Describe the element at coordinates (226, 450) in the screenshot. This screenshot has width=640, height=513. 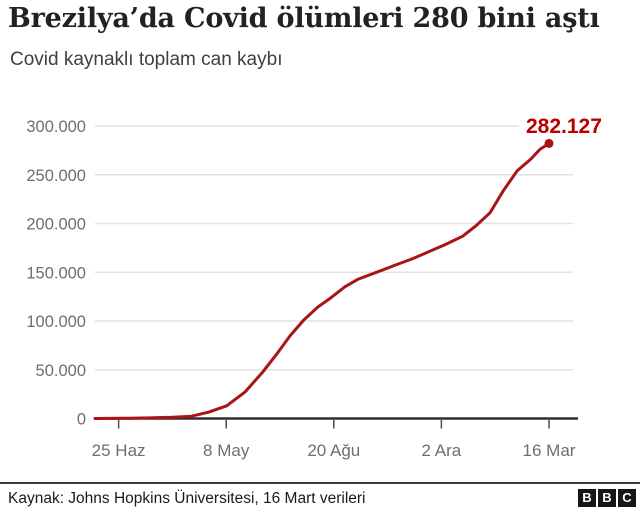
I see `x-tick-label: 8 May` at that location.